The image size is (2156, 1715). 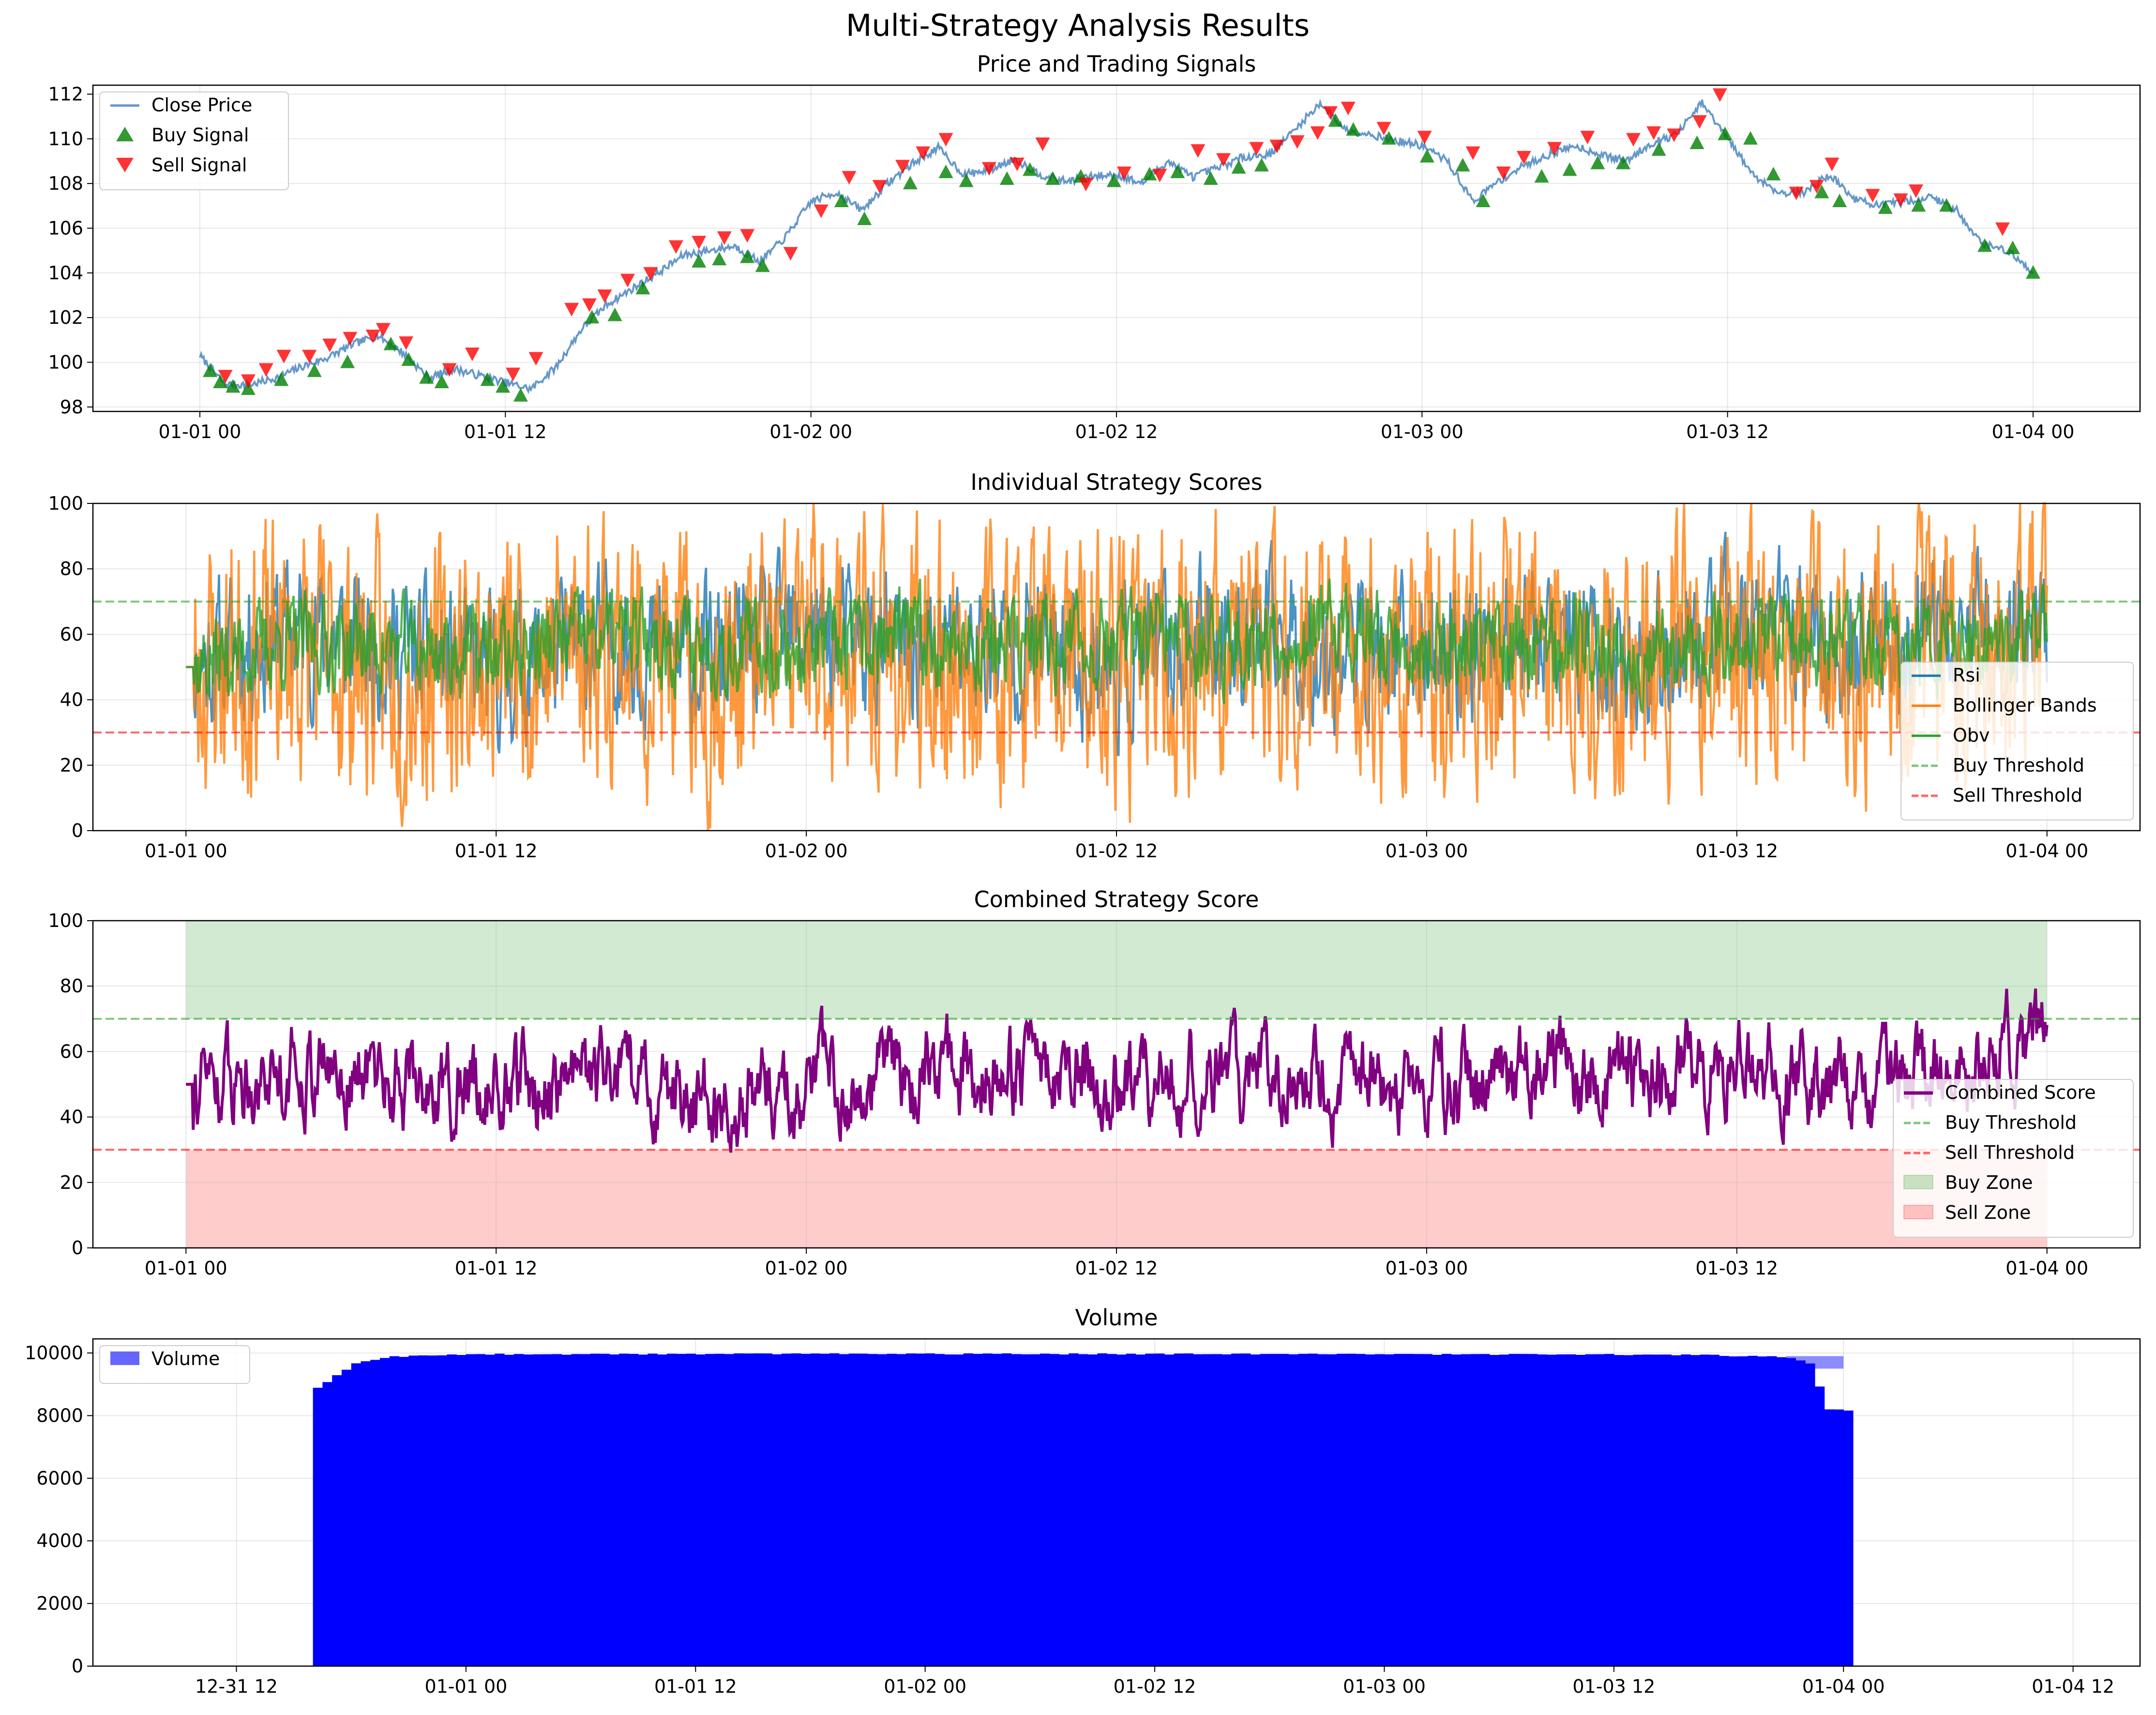 I want to click on obv-line, so click(x=1117, y=646).